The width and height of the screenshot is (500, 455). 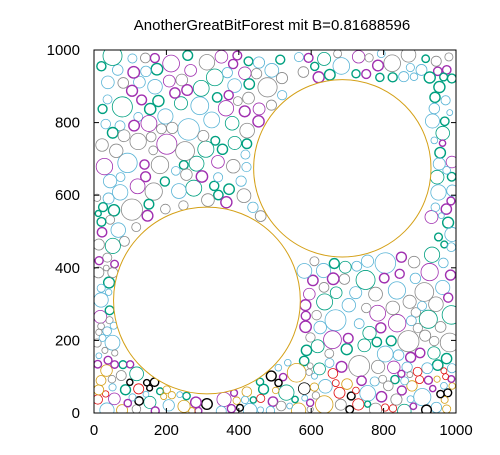 What do you see at coordinates (63, 50) in the screenshot?
I see `y-tick-label: 1000` at bounding box center [63, 50].